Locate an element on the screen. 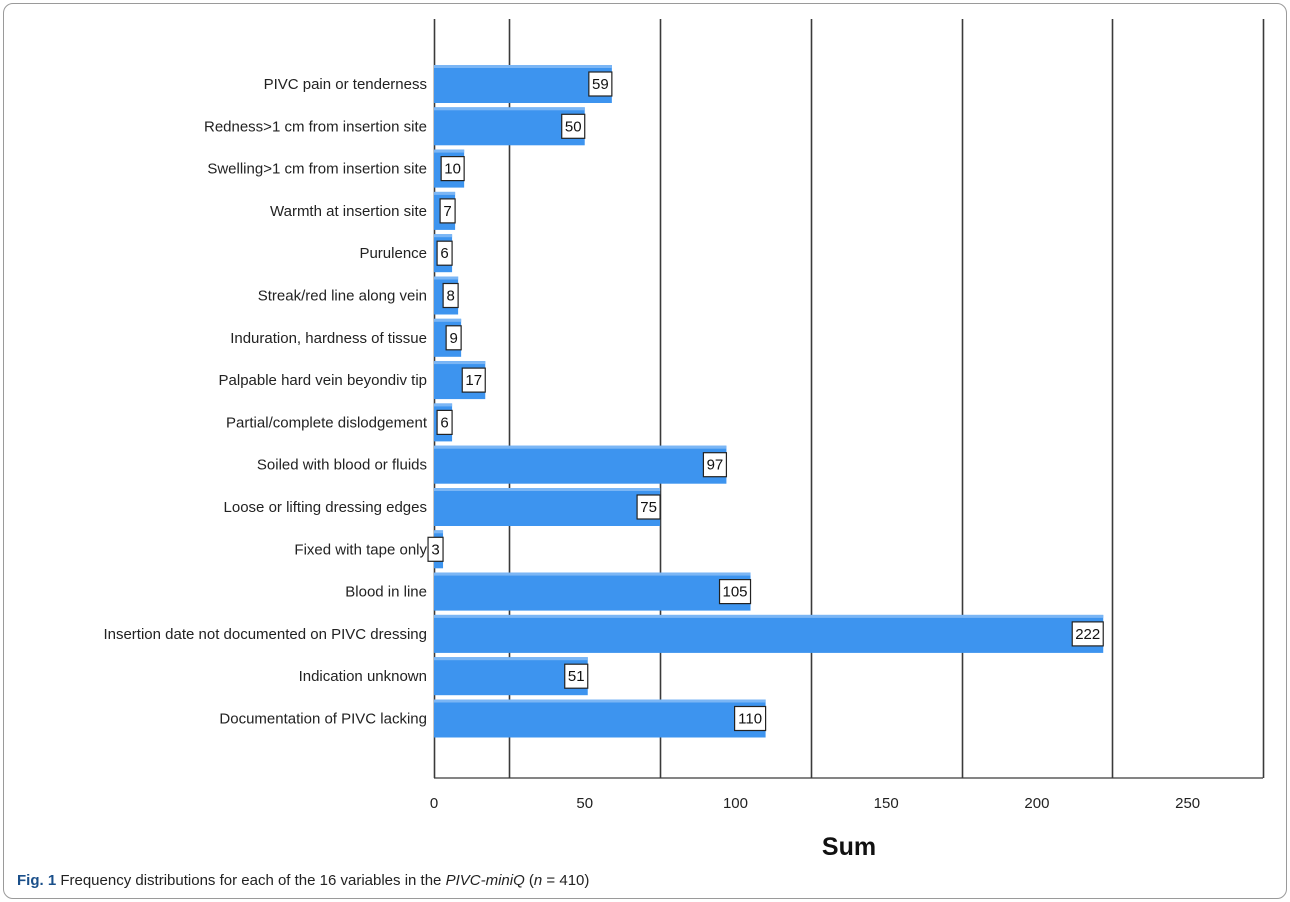 The height and width of the screenshot is (902, 1290). data-label-6: 8 is located at coordinates (450, 296).